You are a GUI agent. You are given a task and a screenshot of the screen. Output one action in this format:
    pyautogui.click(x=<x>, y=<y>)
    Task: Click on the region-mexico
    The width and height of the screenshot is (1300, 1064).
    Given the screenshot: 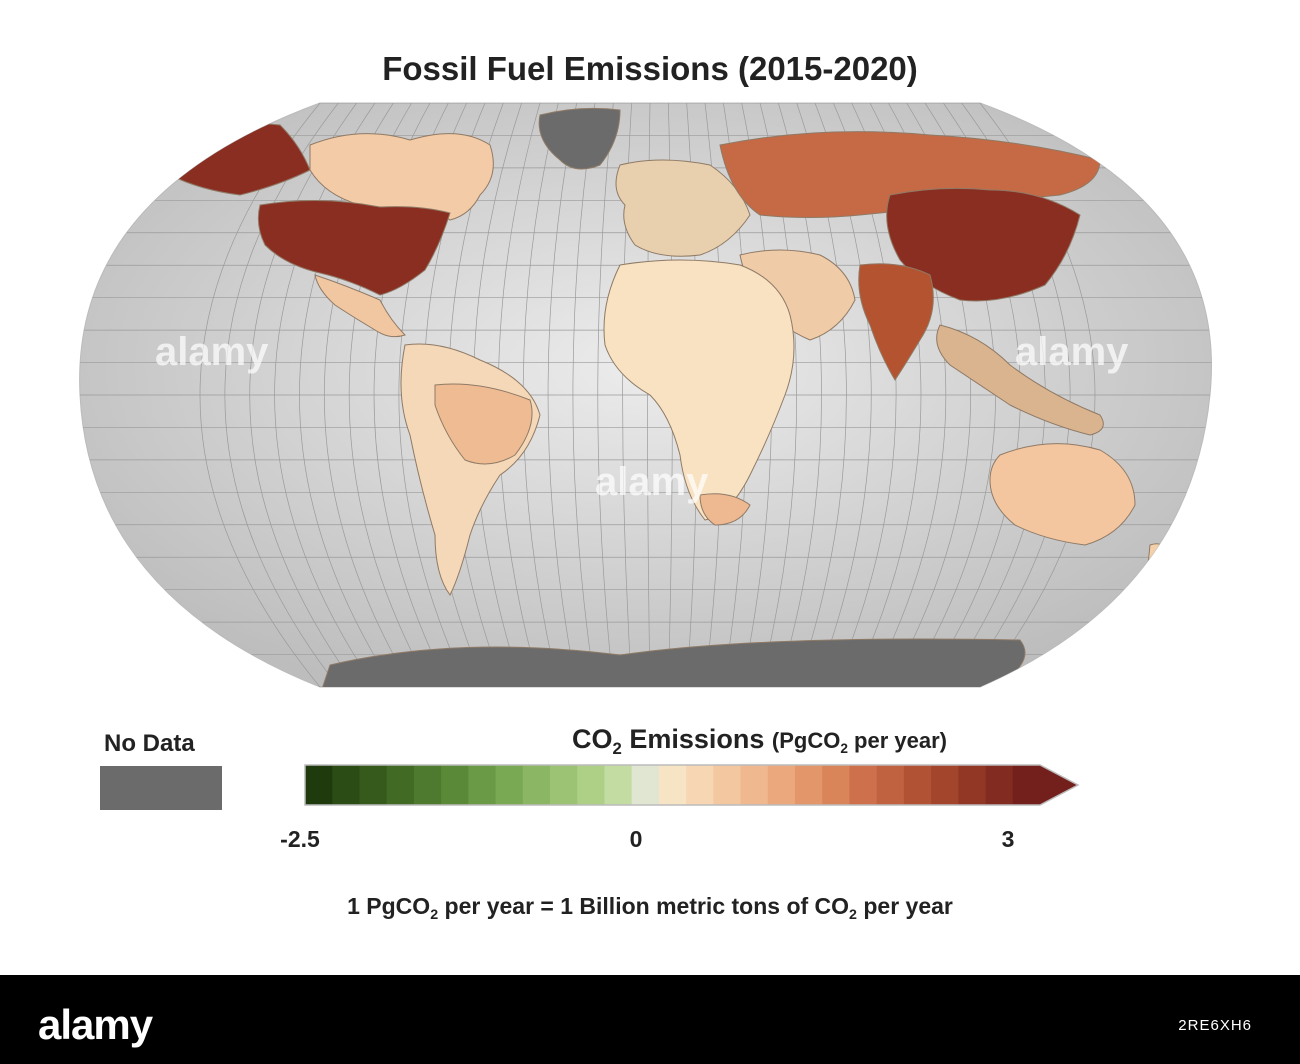 What is the action you would take?
    pyautogui.click(x=360, y=306)
    